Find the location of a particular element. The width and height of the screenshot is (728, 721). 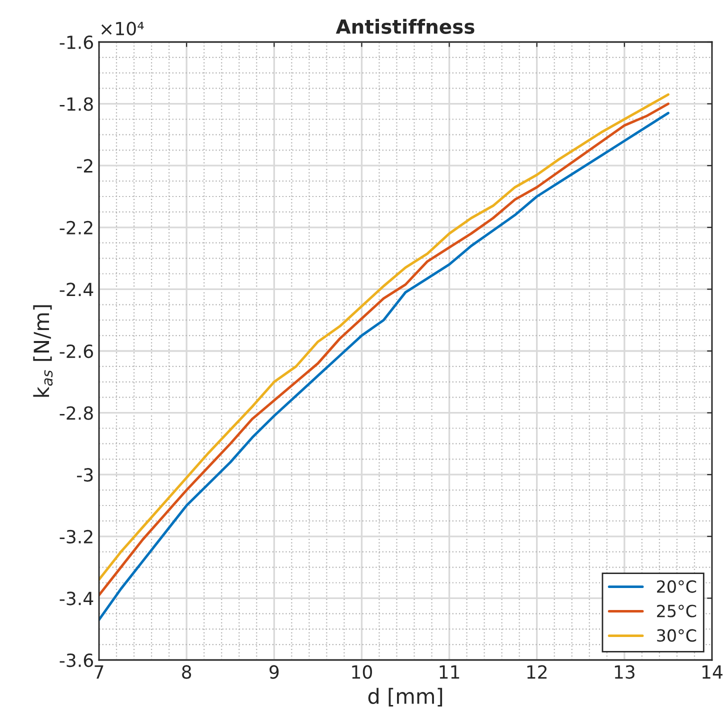

x-tick-label: 14 is located at coordinates (712, 672).